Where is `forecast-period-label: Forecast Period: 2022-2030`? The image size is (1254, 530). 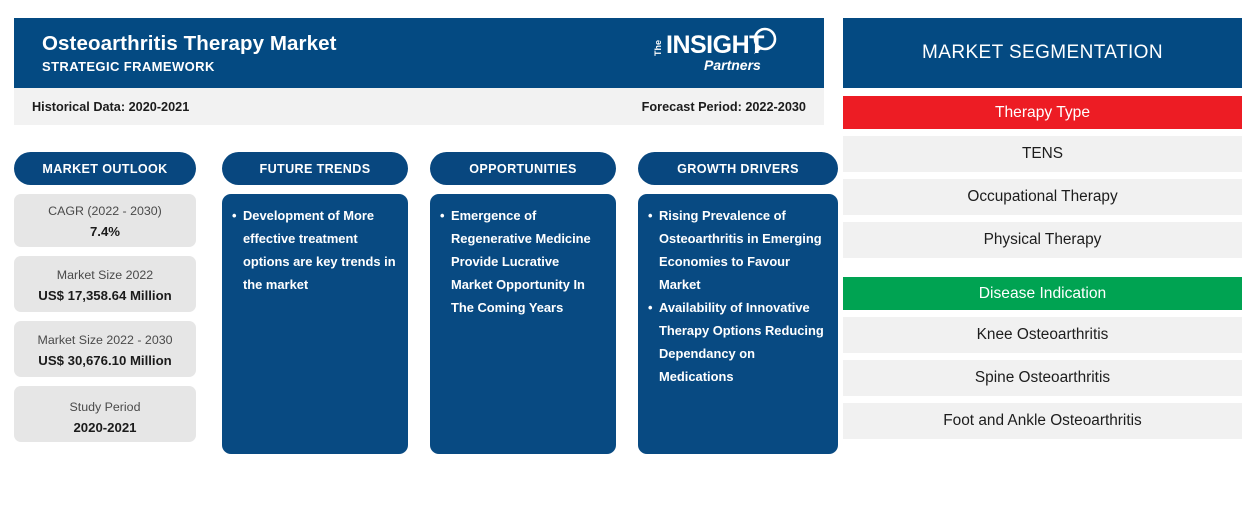 forecast-period-label: Forecast Period: 2022-2030 is located at coordinates (723, 106).